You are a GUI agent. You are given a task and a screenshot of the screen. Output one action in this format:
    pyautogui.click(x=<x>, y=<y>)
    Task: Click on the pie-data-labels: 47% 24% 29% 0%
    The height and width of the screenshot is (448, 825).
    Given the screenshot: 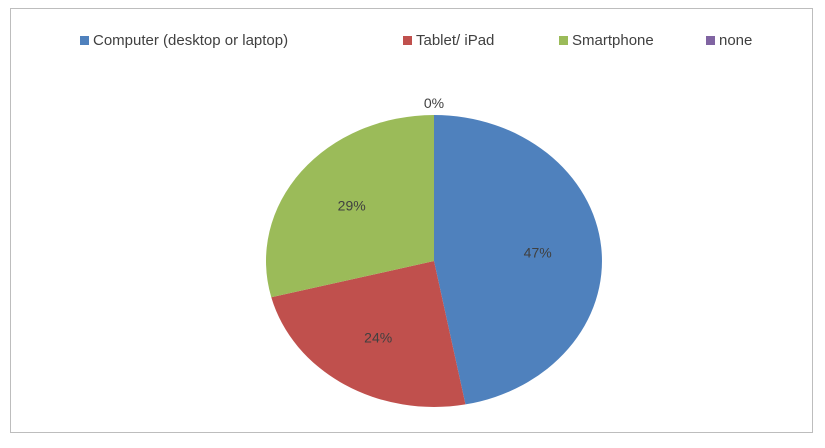 What is the action you would take?
    pyautogui.click(x=445, y=220)
    